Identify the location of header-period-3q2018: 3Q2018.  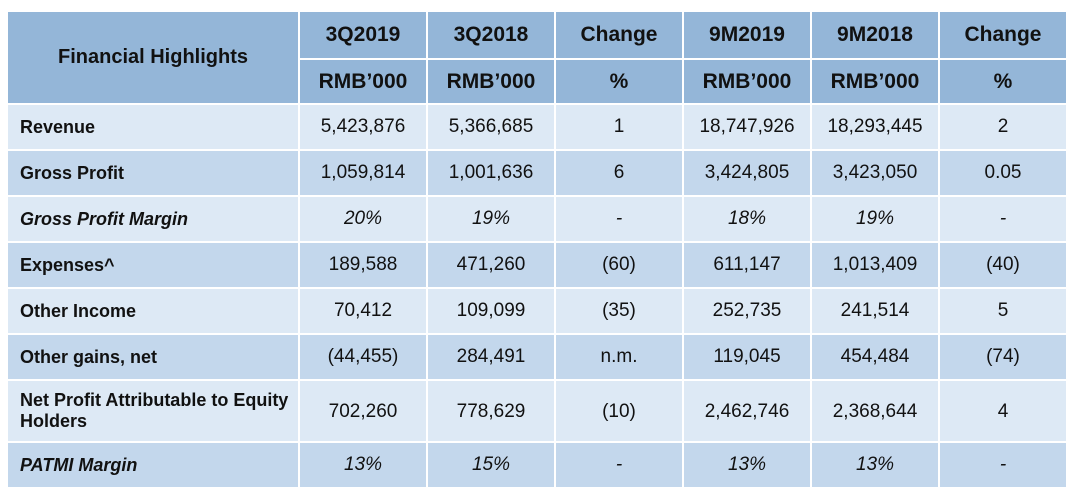
(491, 35).